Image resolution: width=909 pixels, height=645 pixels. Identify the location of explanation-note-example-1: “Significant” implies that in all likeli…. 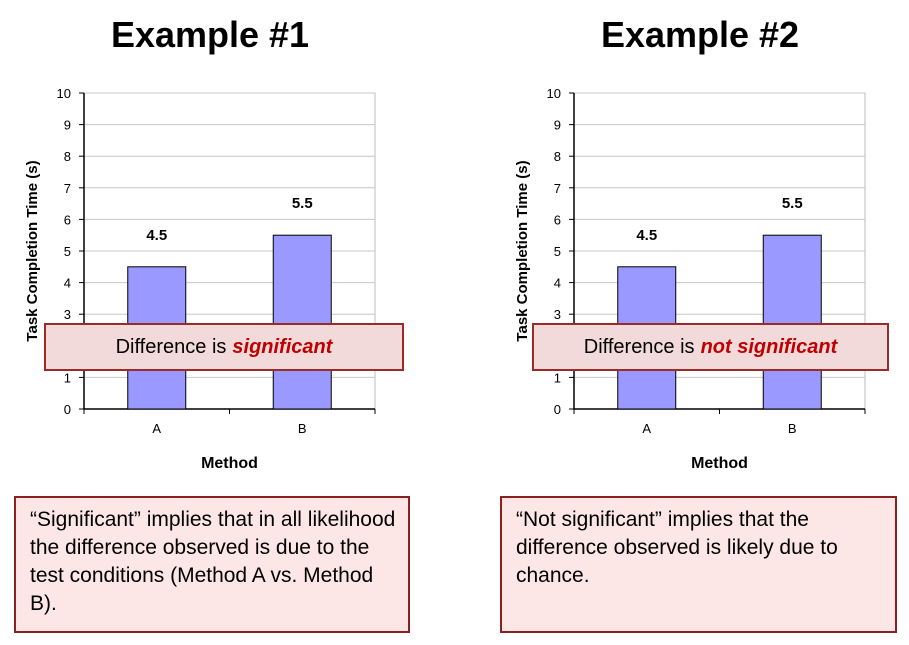
(212, 564).